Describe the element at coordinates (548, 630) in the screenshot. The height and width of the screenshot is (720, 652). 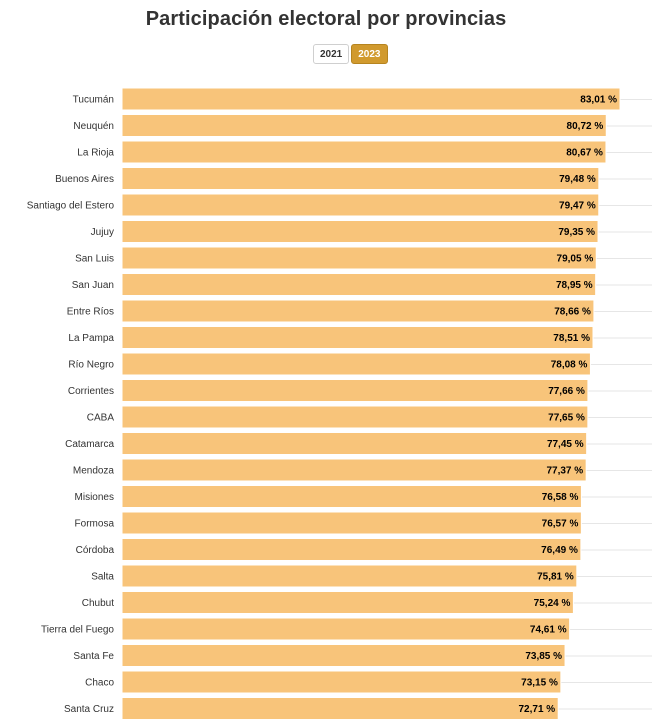
I see `value-label: 74,61 %` at that location.